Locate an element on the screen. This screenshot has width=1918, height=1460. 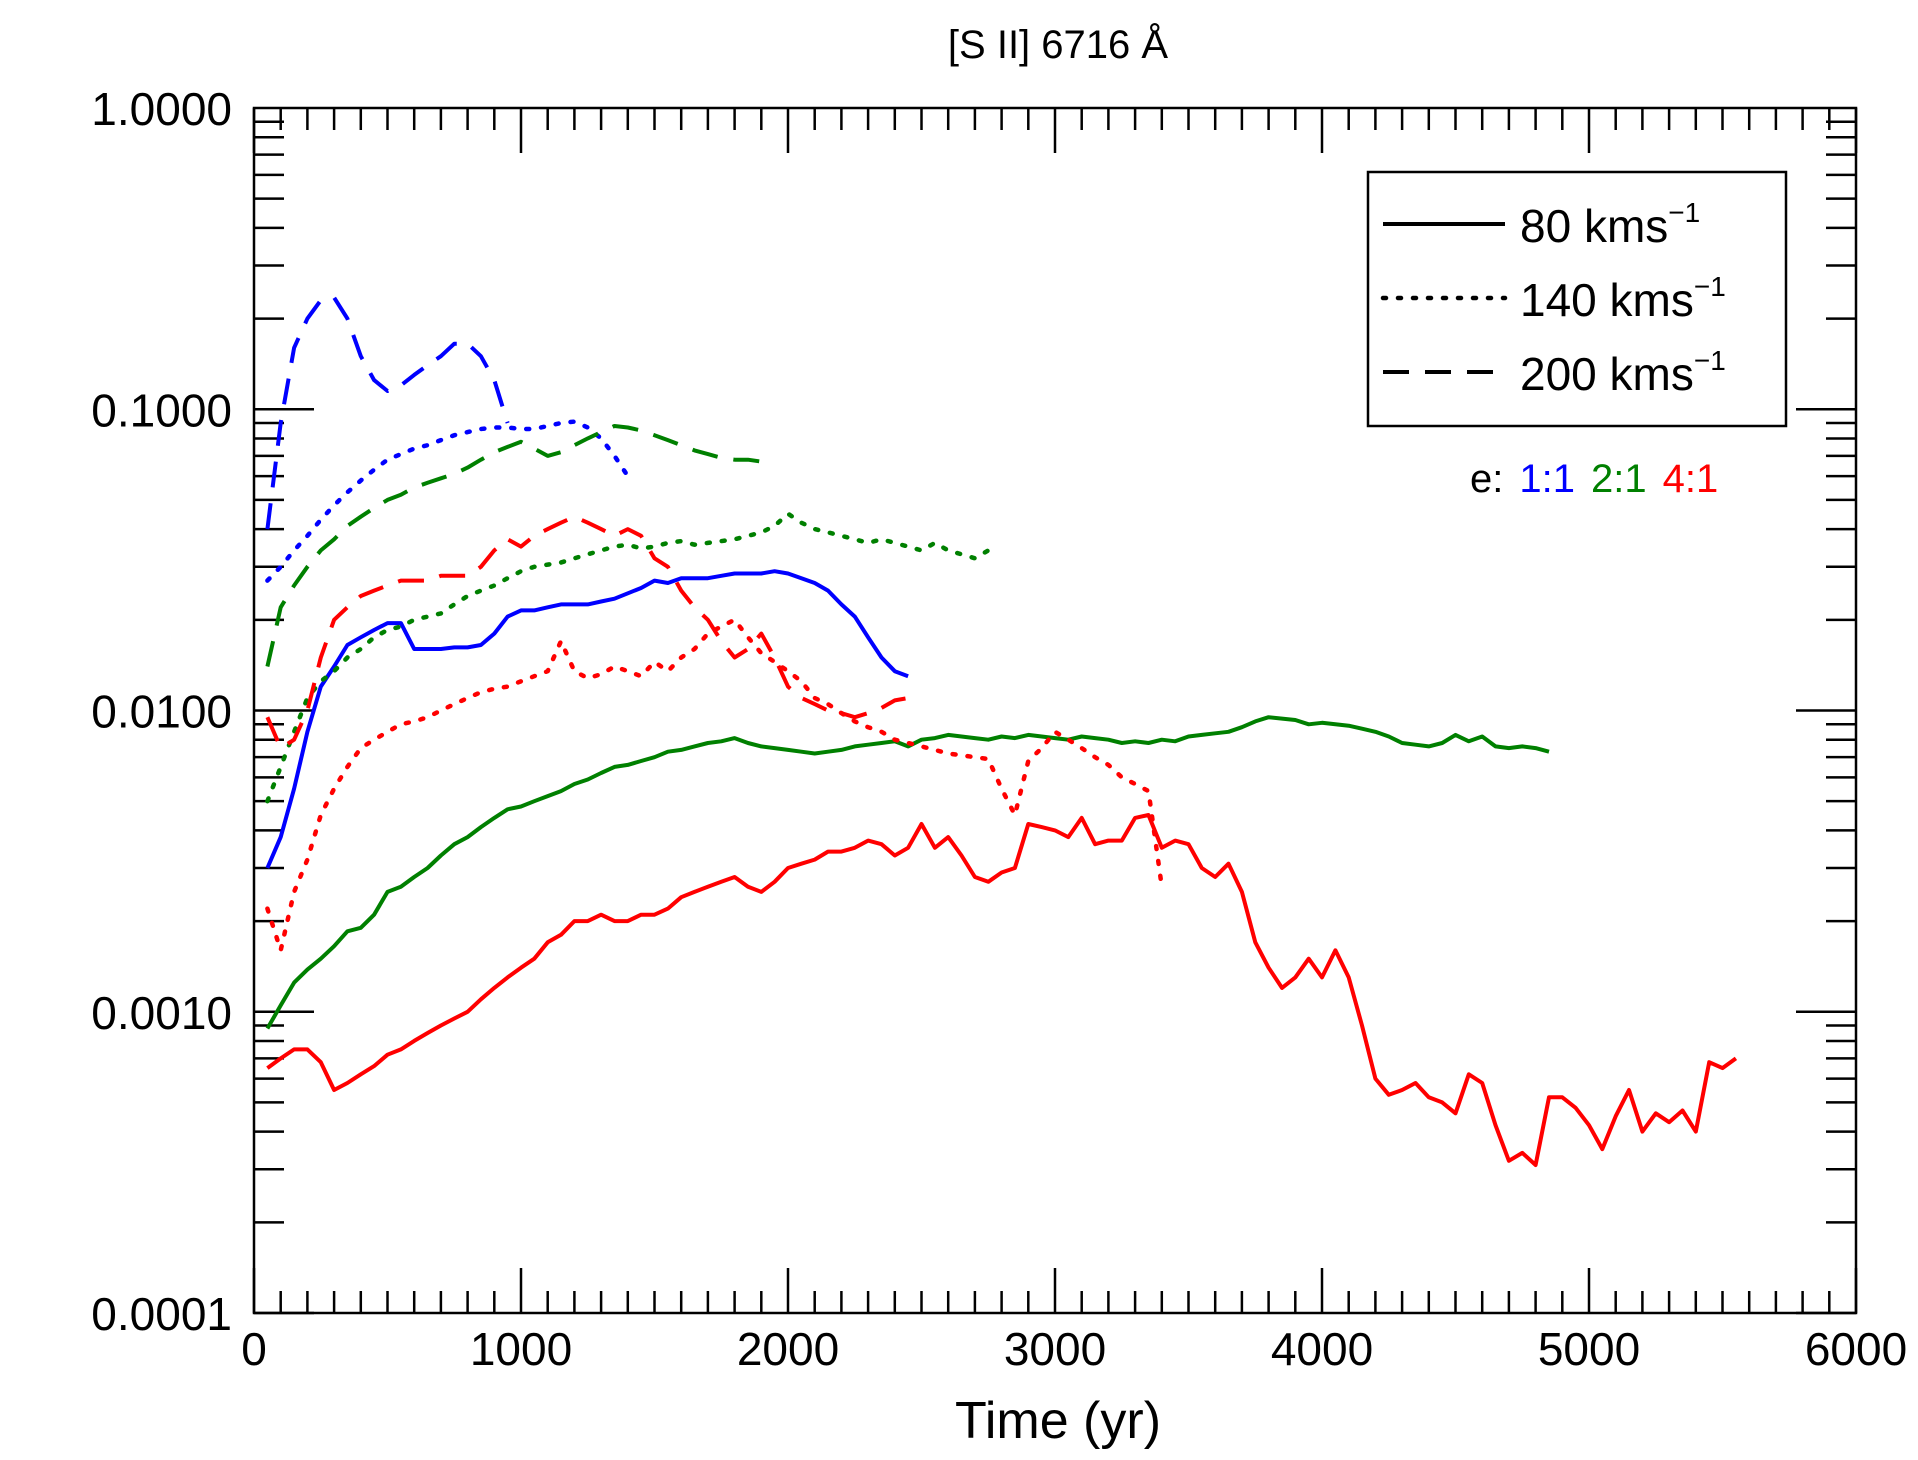
legend-box is located at coordinates (1577, 299).